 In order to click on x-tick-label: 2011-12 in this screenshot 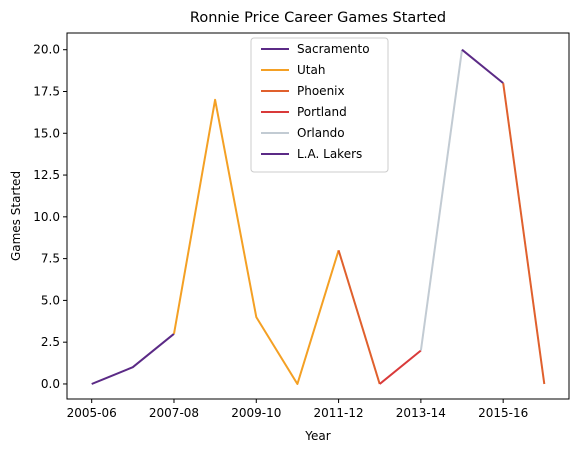, I will do `click(339, 413)`.